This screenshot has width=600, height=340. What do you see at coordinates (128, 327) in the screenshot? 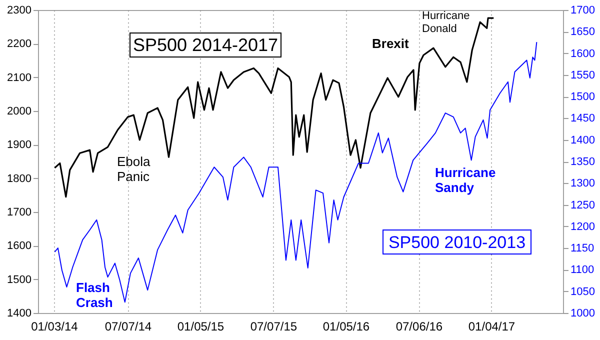
I see `x-tick-label: 07/07/14` at bounding box center [128, 327].